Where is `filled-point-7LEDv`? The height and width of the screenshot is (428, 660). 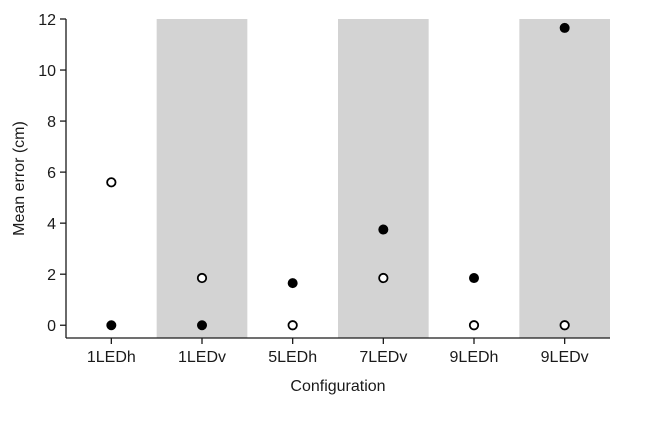
filled-point-7LEDv is located at coordinates (383, 229).